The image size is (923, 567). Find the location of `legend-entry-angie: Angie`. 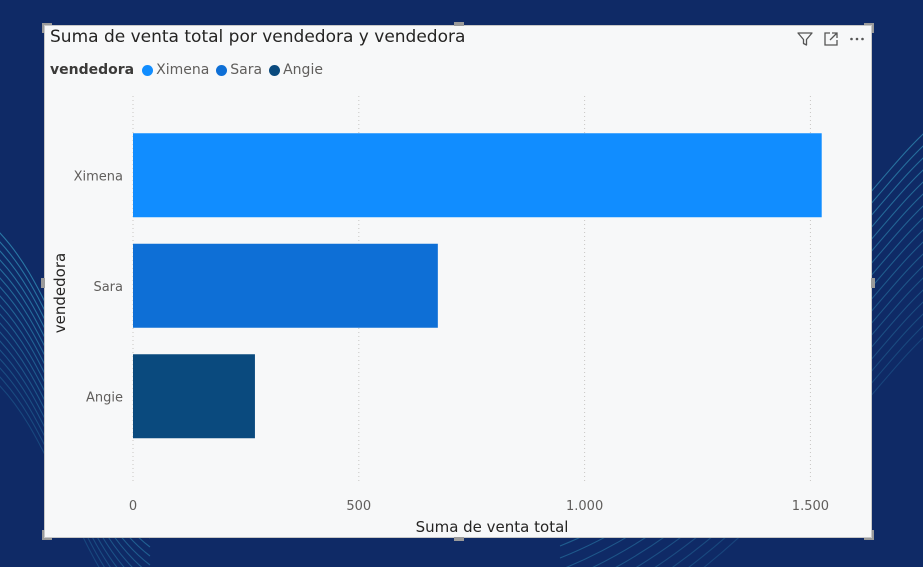

legend-entry-angie: Angie is located at coordinates (296, 70).